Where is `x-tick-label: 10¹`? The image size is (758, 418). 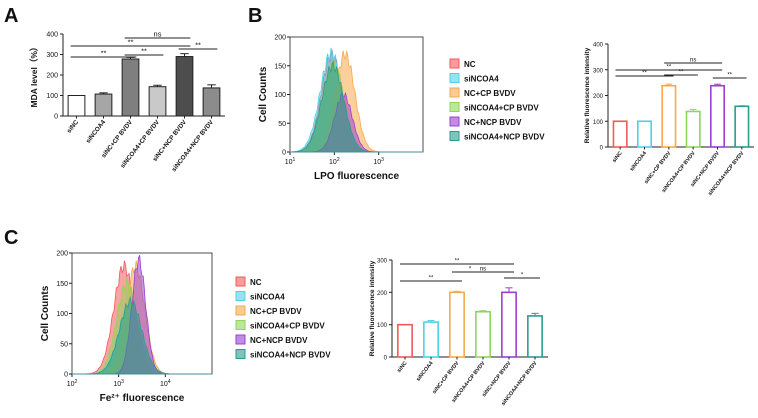
x-tick-label: 10¹ is located at coordinates (290, 161).